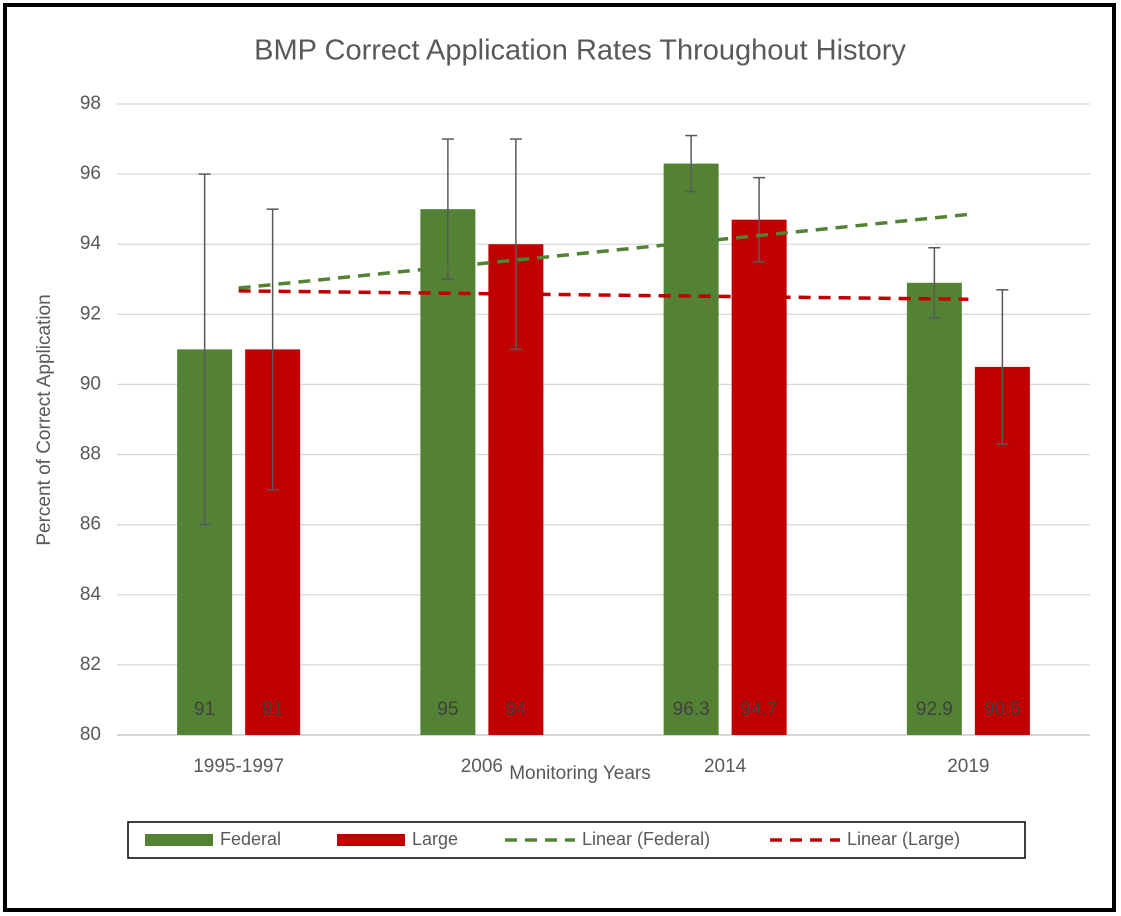 The width and height of the screenshot is (1121, 916). I want to click on legend-label: Federal, so click(250, 839).